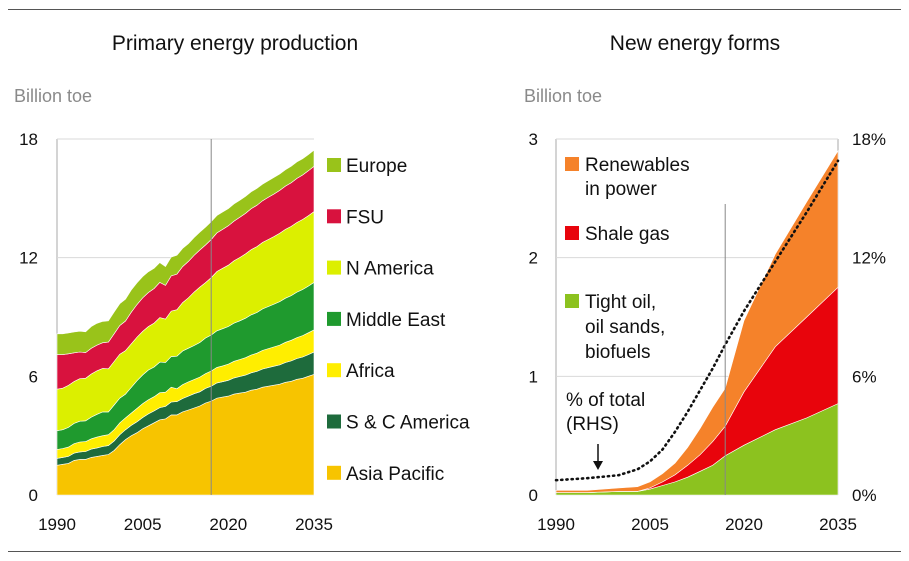 Image resolution: width=909 pixels, height=561 pixels. What do you see at coordinates (334, 421) in the screenshot?
I see `left-legend-swatch-s-c-america` at bounding box center [334, 421].